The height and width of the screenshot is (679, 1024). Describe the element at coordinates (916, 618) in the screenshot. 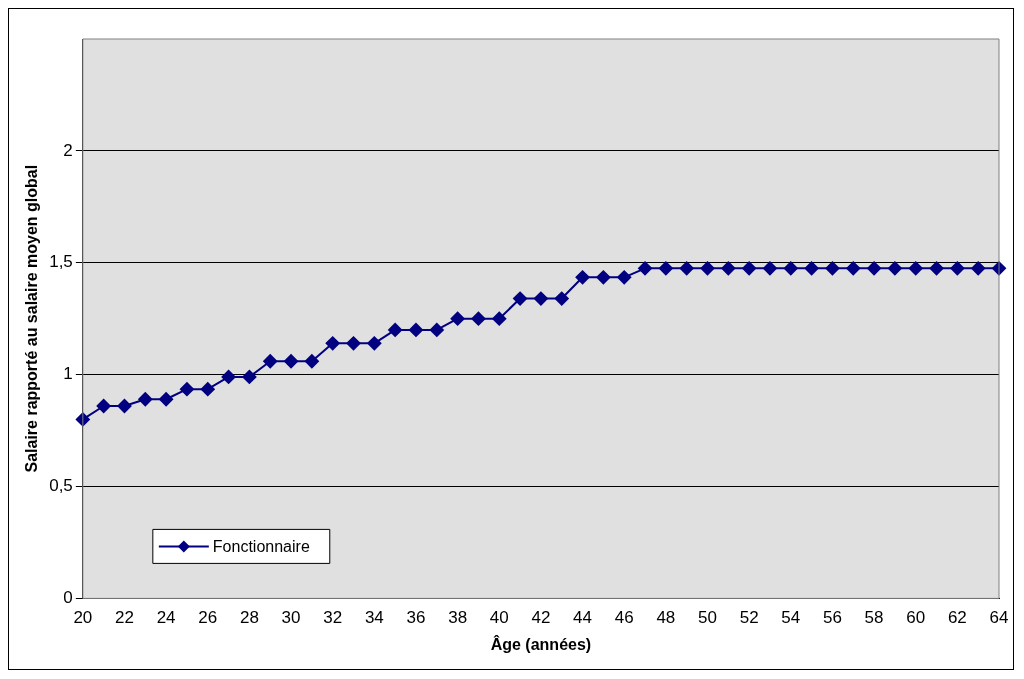

I see `x-tick-label: 60` at that location.